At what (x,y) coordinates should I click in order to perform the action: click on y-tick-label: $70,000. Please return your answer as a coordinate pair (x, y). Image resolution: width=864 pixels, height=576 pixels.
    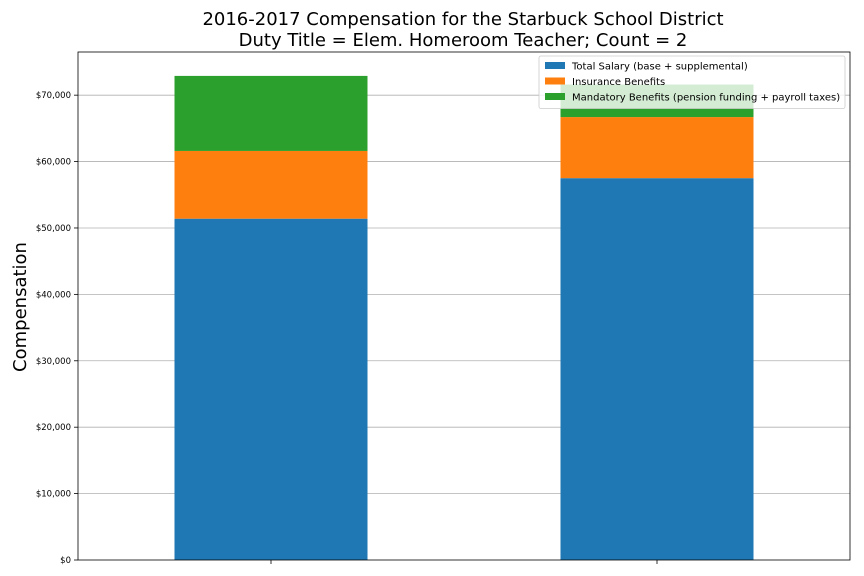
    Looking at the image, I should click on (53, 96).